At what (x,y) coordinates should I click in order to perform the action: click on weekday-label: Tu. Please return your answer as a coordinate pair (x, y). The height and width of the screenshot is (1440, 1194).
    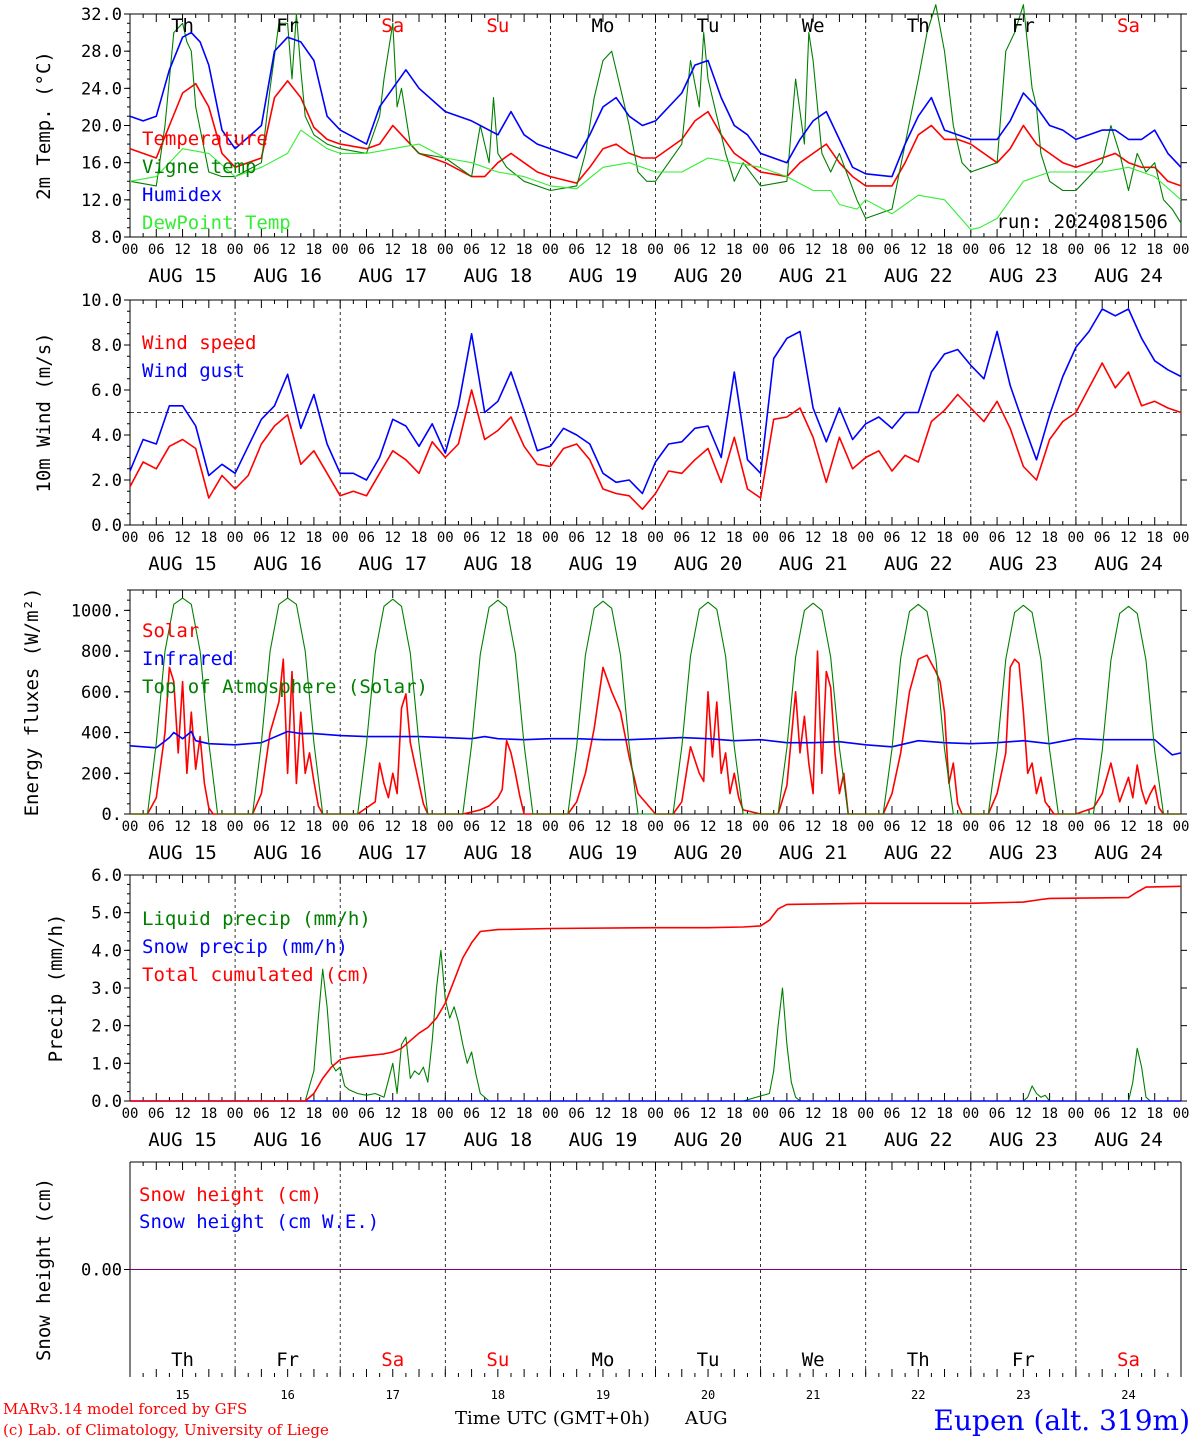
    Looking at the image, I should click on (708, 1360).